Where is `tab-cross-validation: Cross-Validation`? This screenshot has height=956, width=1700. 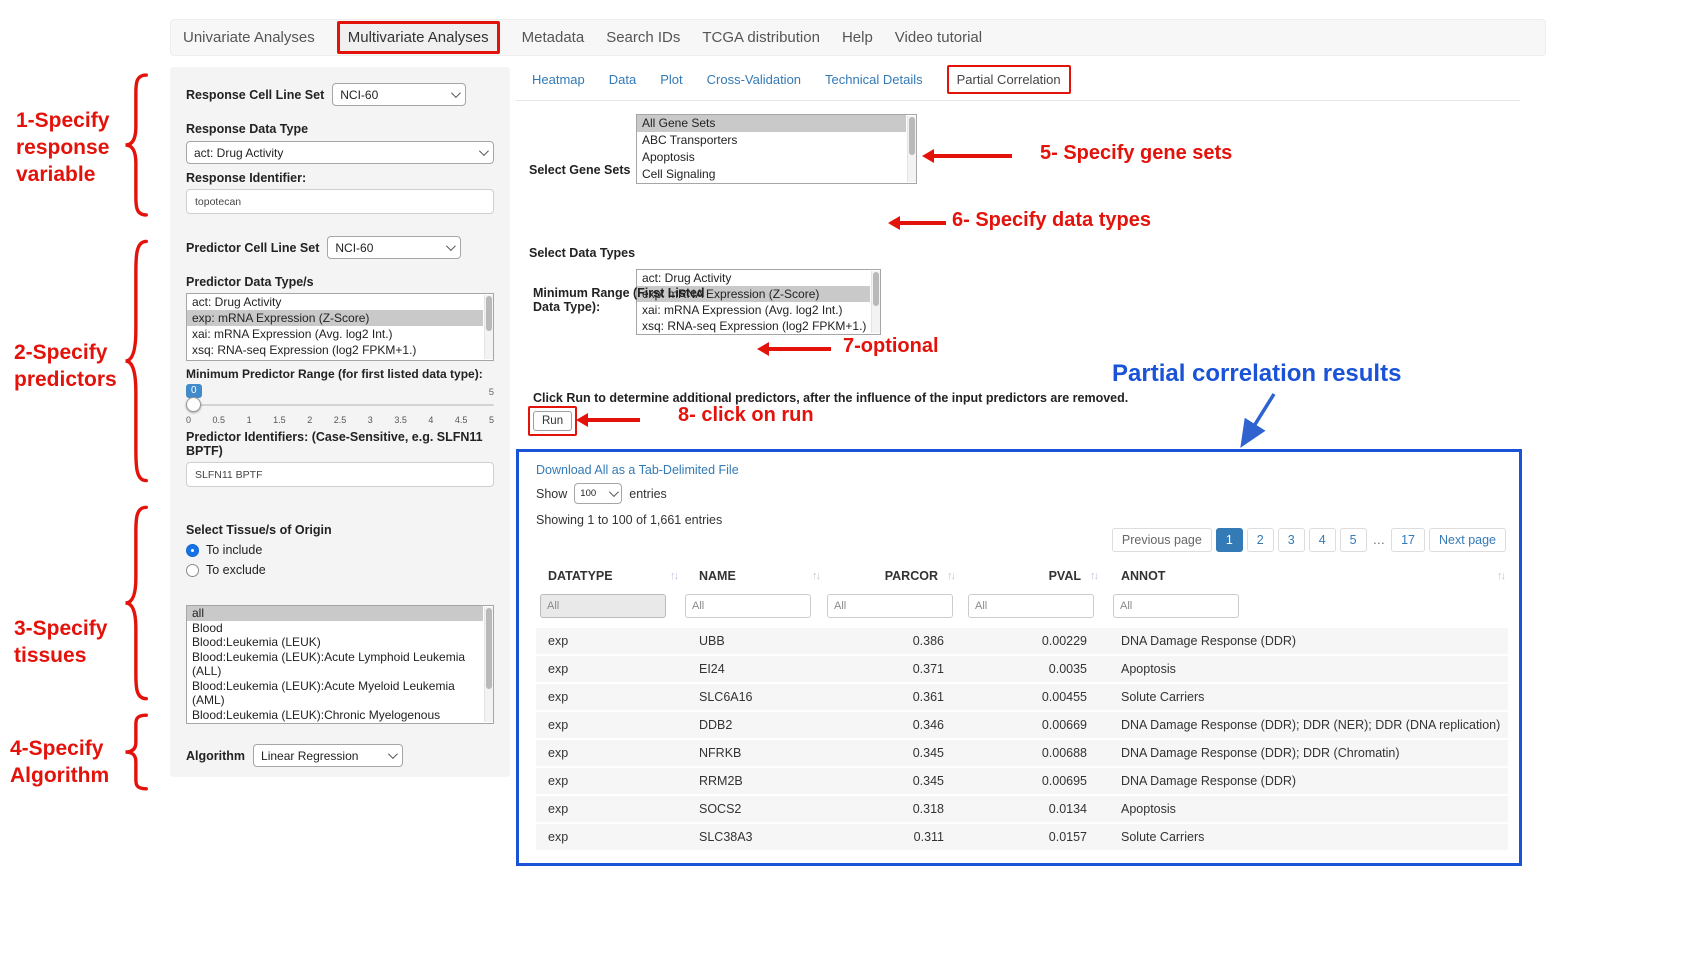
tab-cross-validation: Cross-Validation is located at coordinates (754, 79).